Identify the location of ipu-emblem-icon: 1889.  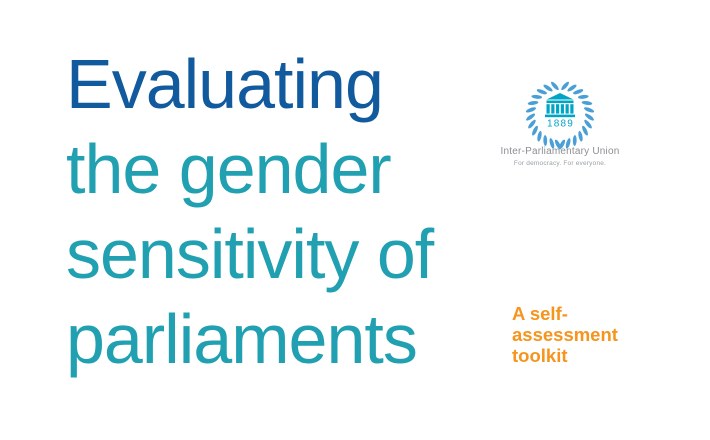
(560, 115).